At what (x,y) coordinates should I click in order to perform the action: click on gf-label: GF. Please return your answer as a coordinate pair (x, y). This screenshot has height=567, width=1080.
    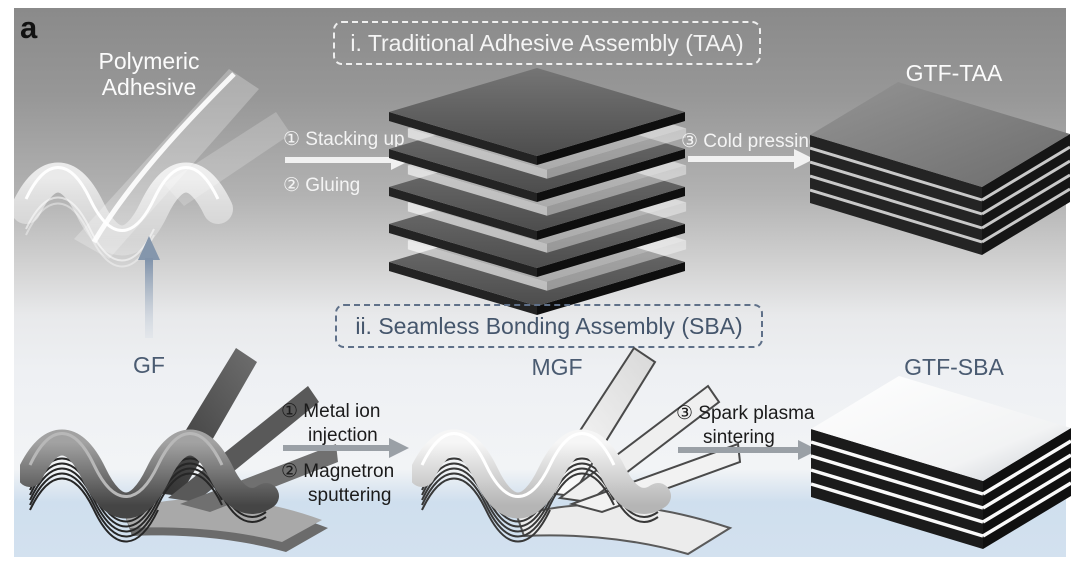
    Looking at the image, I should click on (149, 365).